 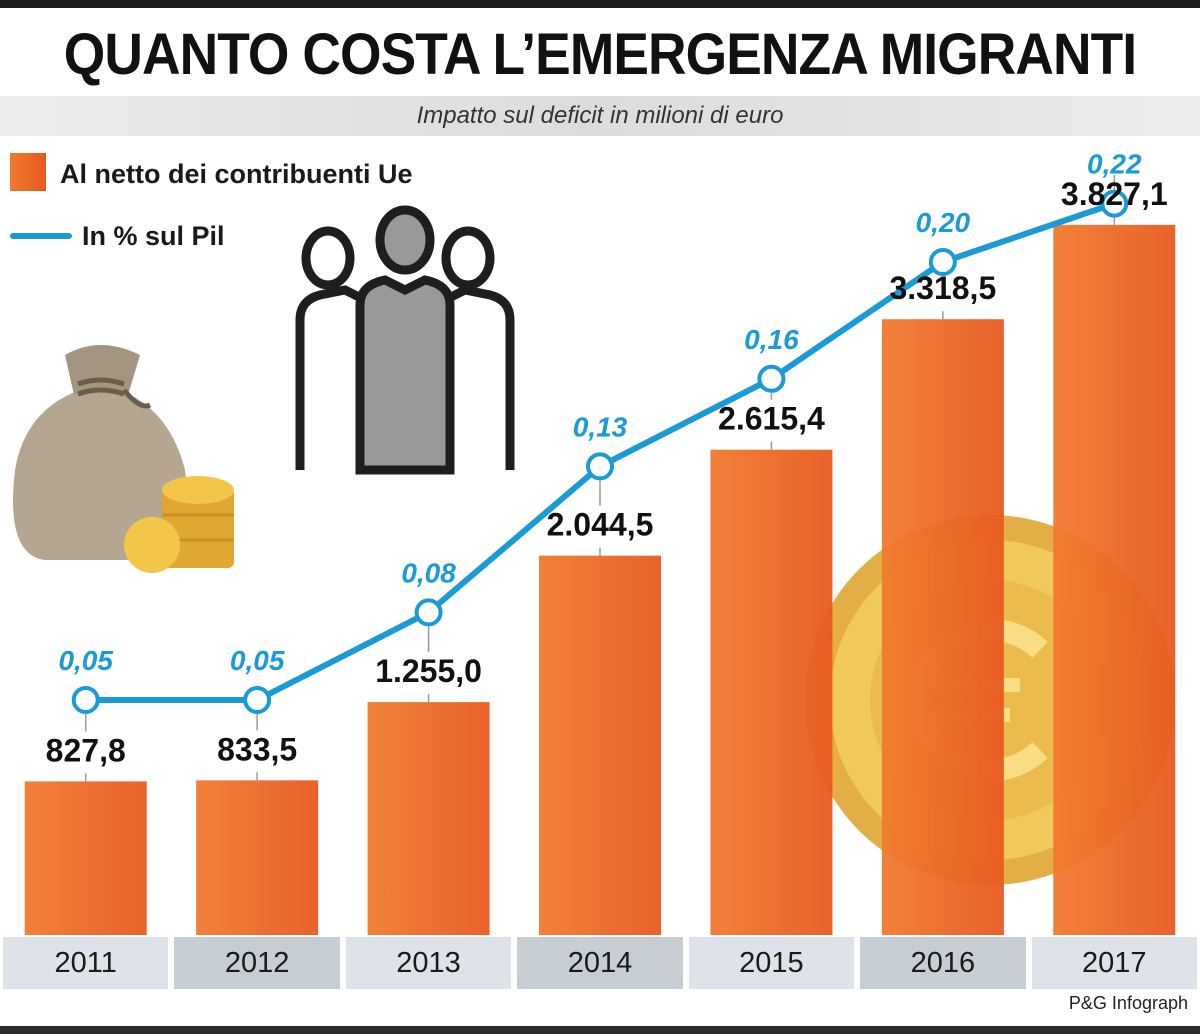 I want to click on line-value-label-2016: 0,20, so click(x=943, y=222).